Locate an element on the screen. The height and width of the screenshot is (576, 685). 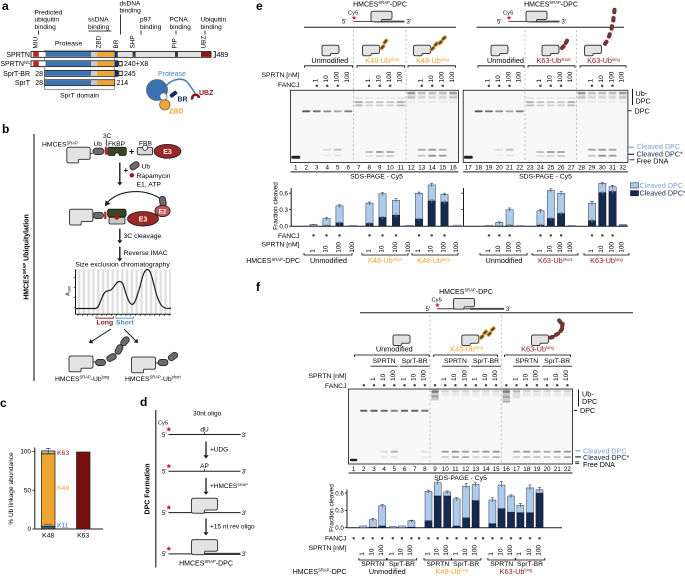
svg-text: ZBD is located at coordinates (176, 112).